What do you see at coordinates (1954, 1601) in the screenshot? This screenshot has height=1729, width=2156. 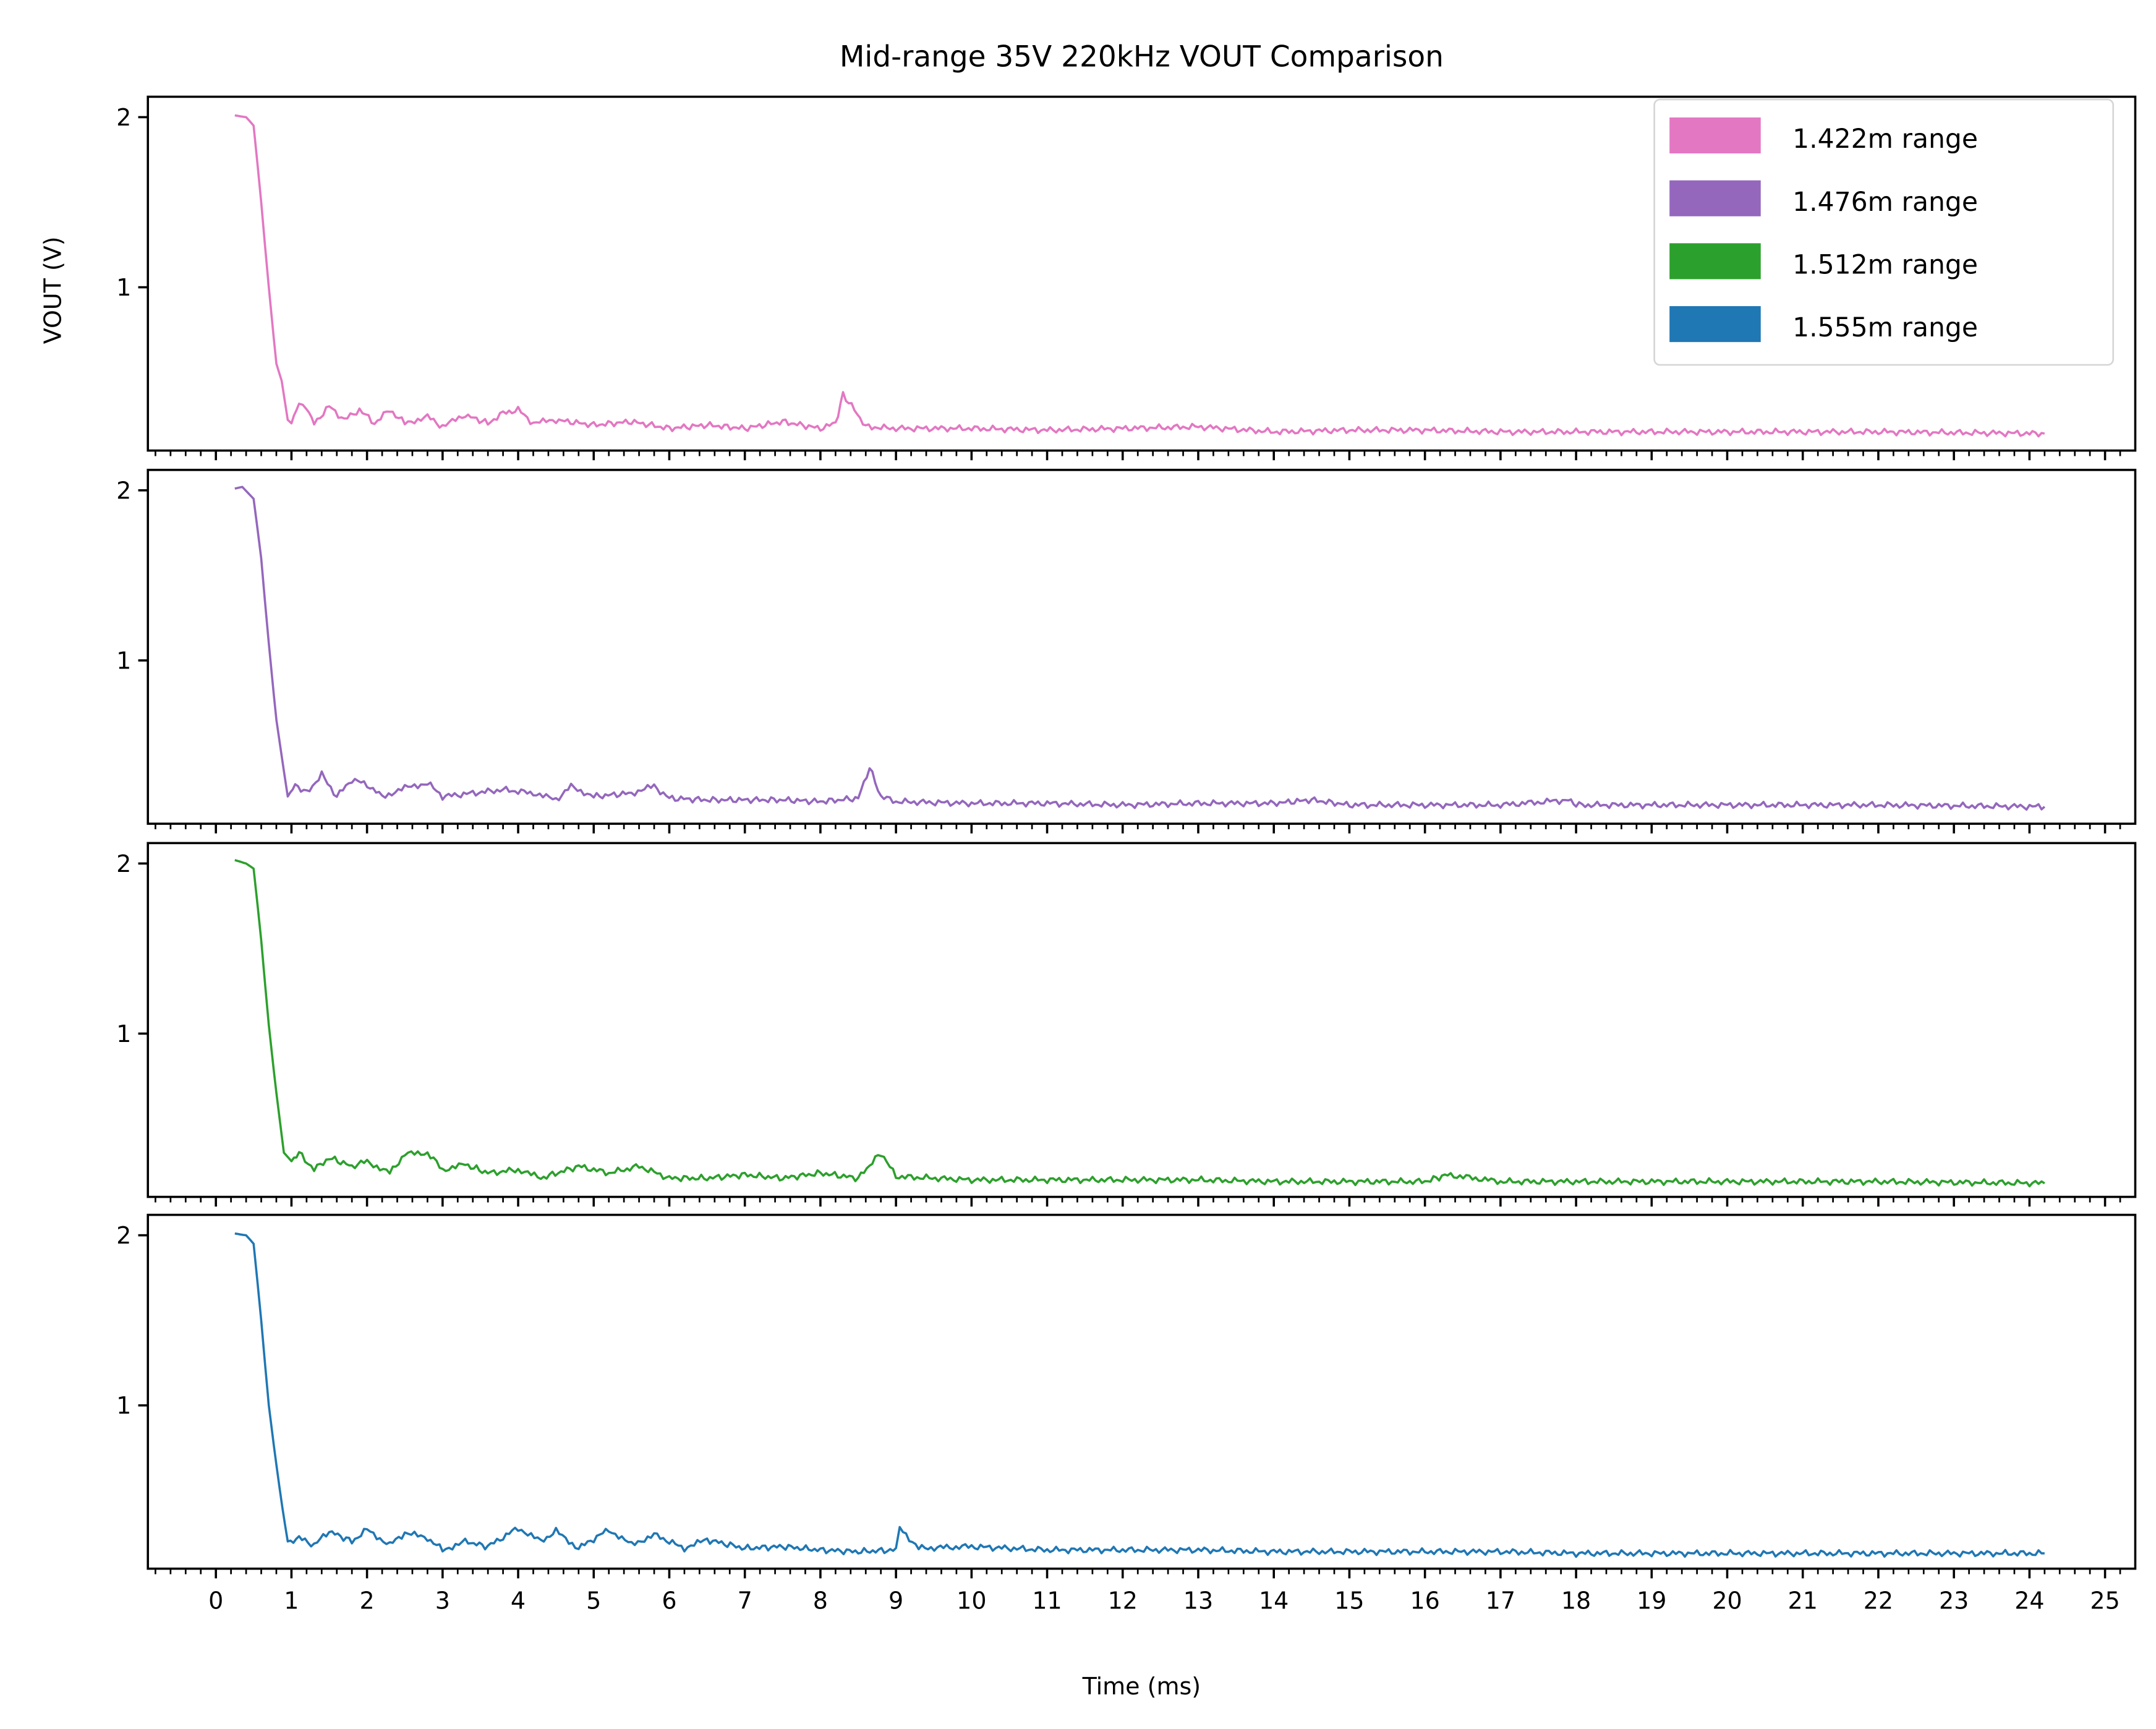 I see `x-tick-label: 23` at bounding box center [1954, 1601].